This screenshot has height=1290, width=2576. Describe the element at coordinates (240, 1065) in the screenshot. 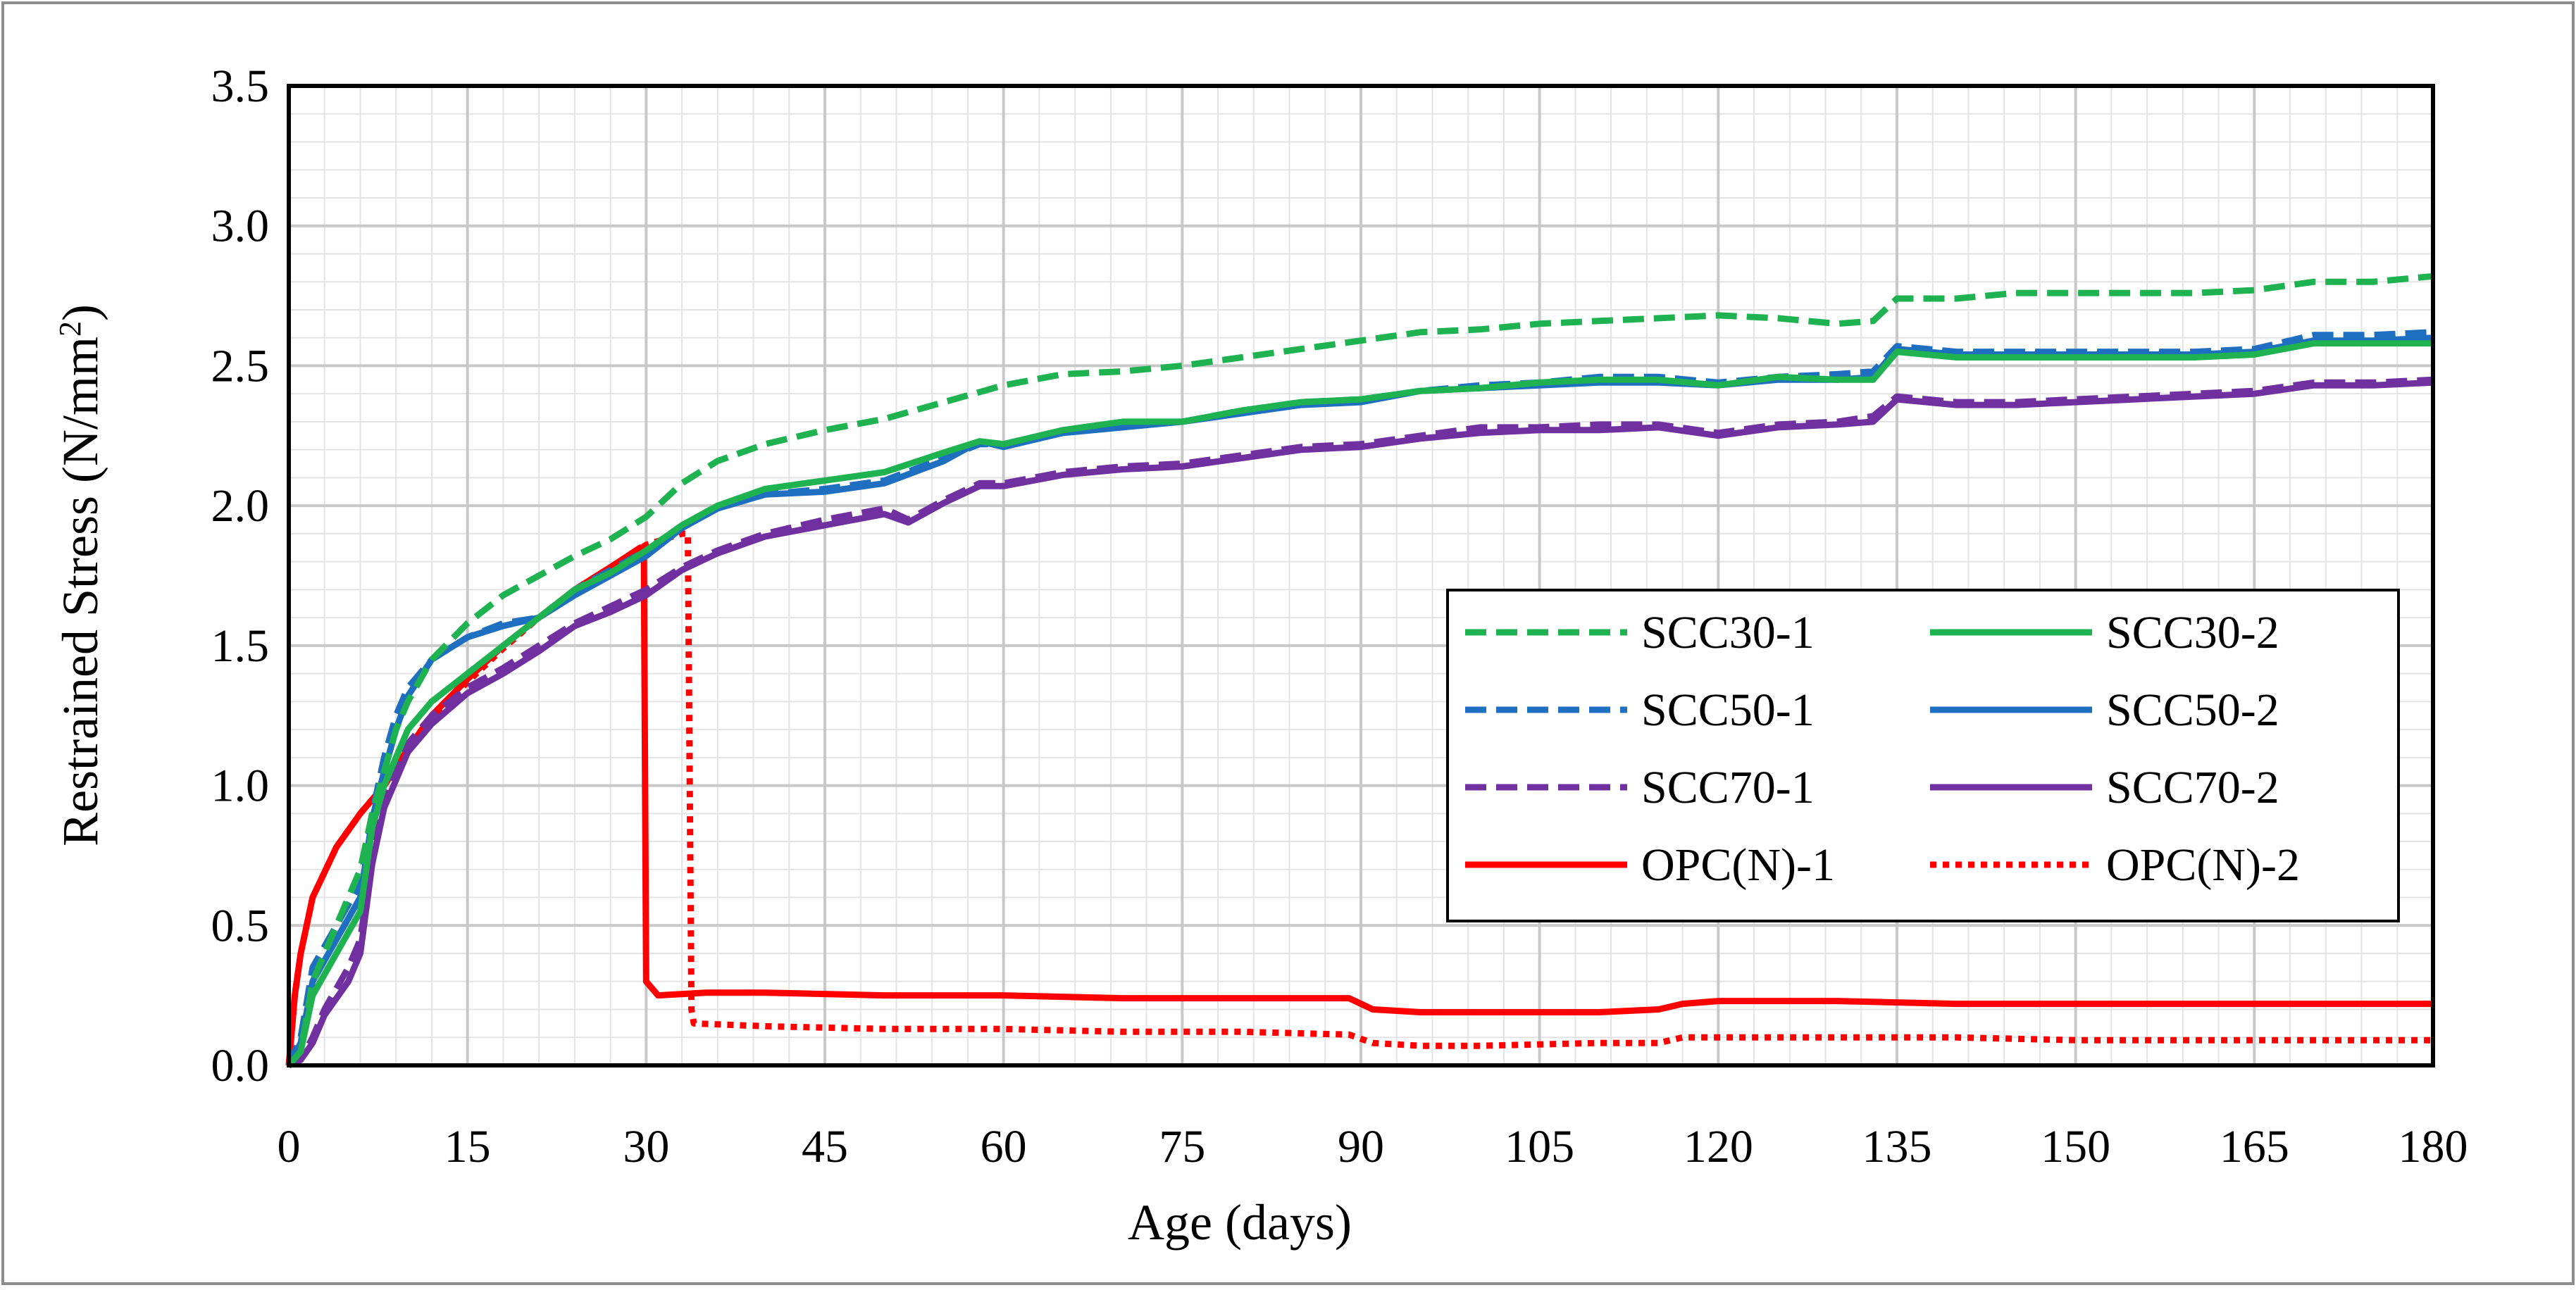

I see `y-tick-label: 0.0` at that location.